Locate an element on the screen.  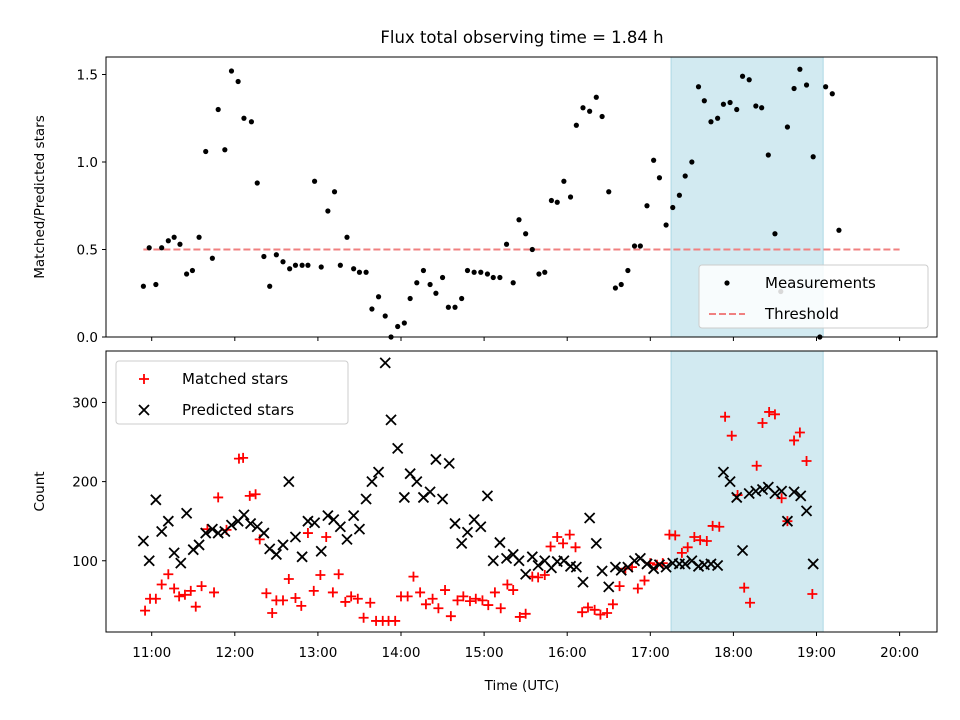
y-tick-label: 1.0 is located at coordinates (87, 163).